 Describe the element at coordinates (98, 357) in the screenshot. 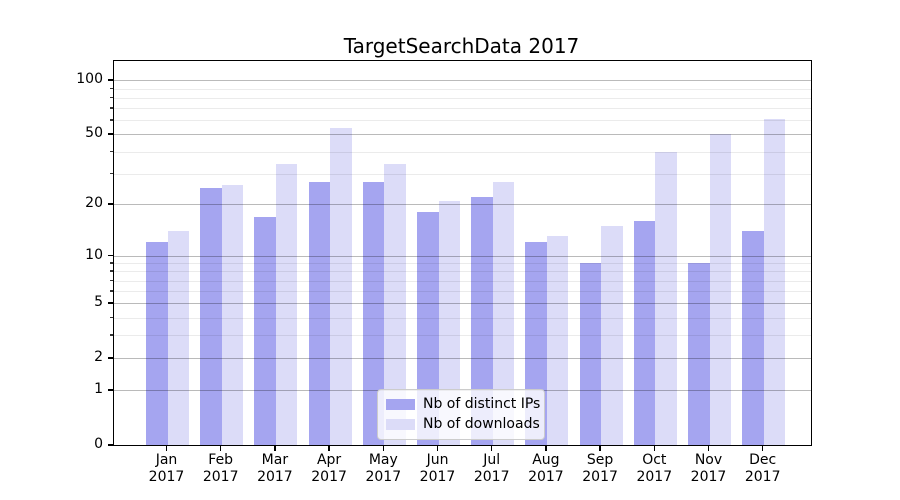

I see `y-tick-label: 2` at that location.